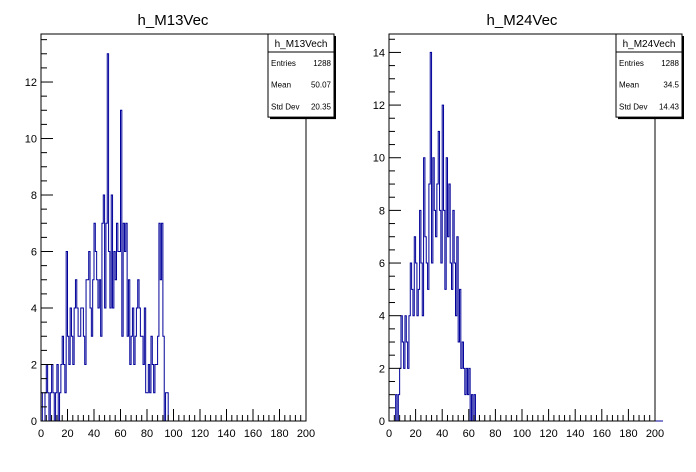 Image resolution: width=696 pixels, height=472 pixels. What do you see at coordinates (321, 85) in the screenshot?
I see `stats-value: 50.07` at bounding box center [321, 85].